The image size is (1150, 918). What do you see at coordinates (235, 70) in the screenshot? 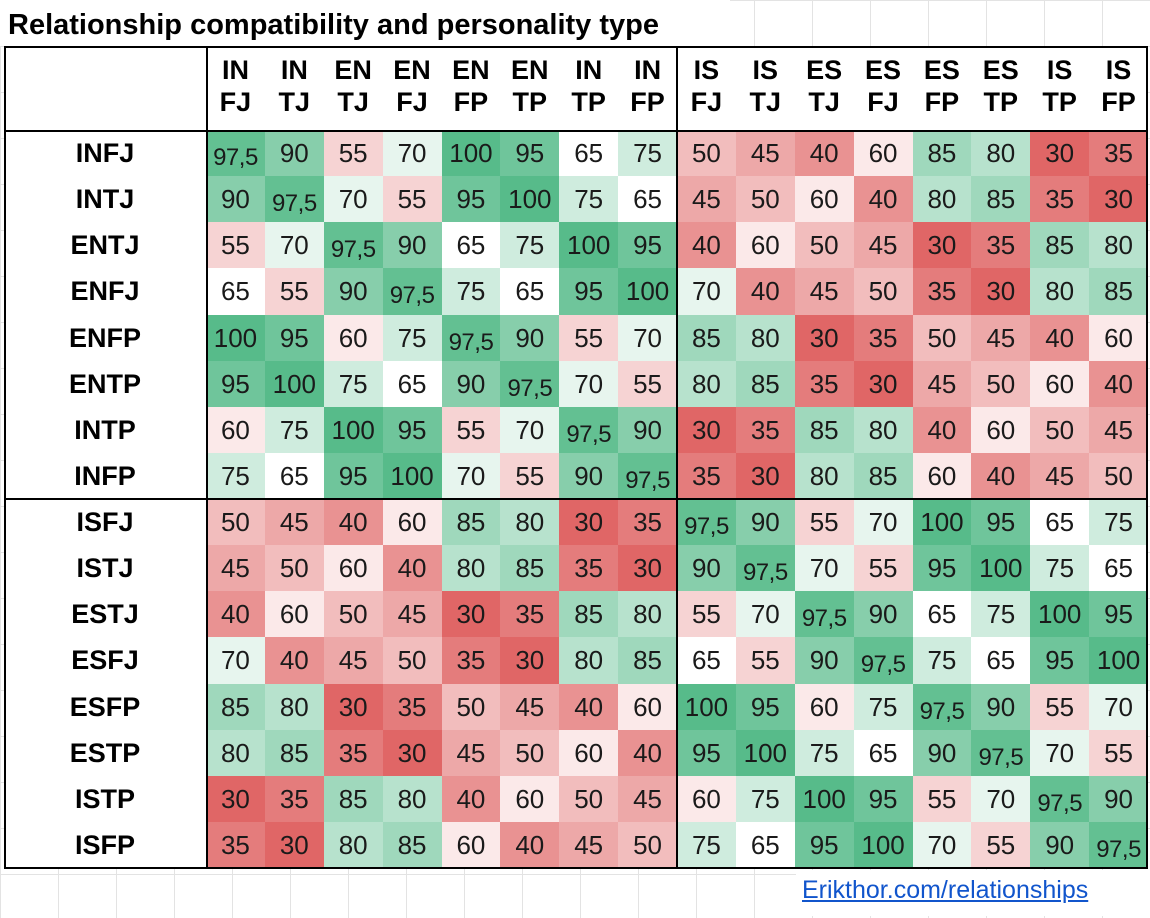
I see `column-header-line: IN` at bounding box center [235, 70].